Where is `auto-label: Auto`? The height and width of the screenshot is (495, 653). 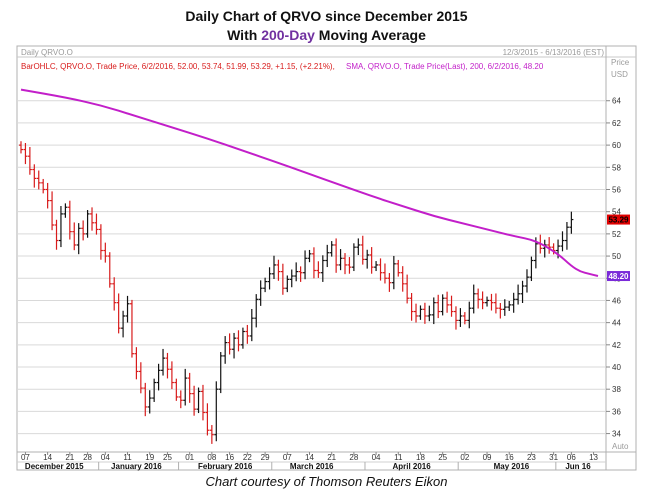 auto-label: Auto is located at coordinates (620, 446).